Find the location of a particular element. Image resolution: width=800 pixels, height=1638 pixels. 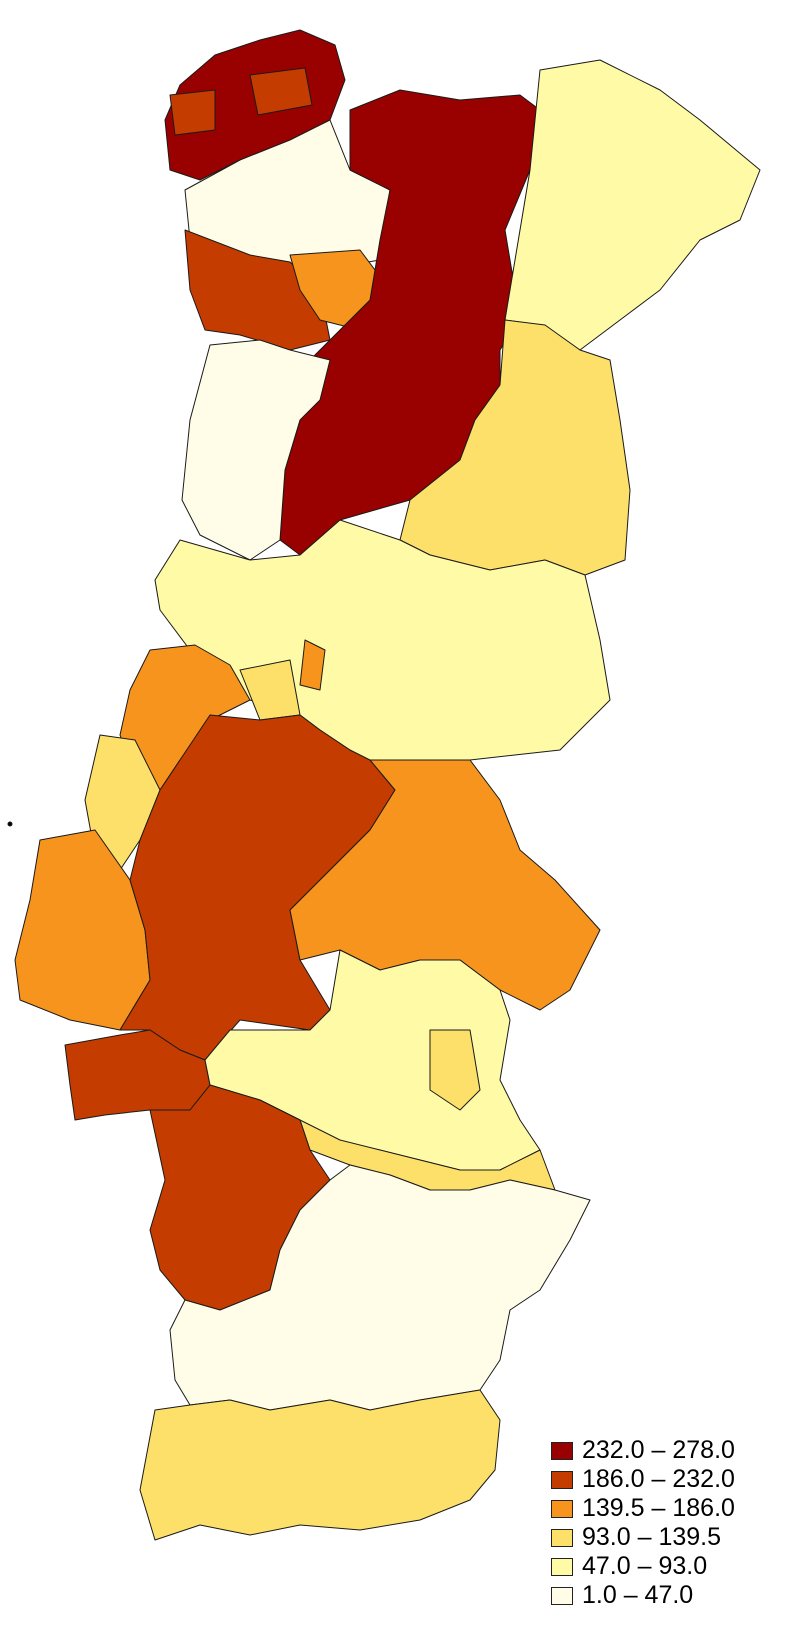

region-islet is located at coordinates (10, 824).